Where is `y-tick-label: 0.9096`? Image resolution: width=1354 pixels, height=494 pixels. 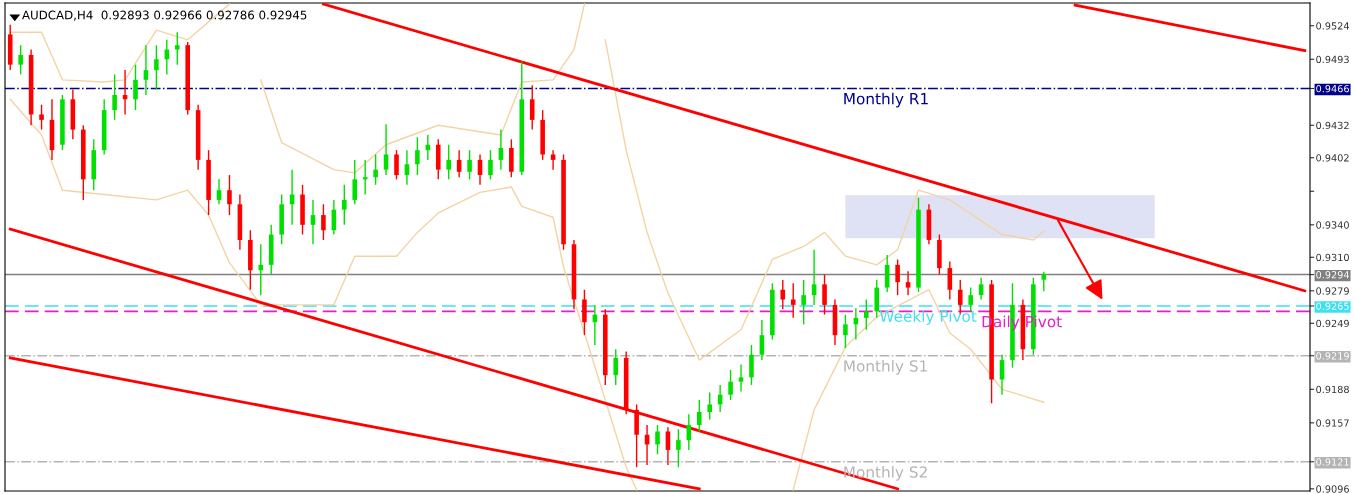
y-tick-label: 0.9096 is located at coordinates (1332, 489).